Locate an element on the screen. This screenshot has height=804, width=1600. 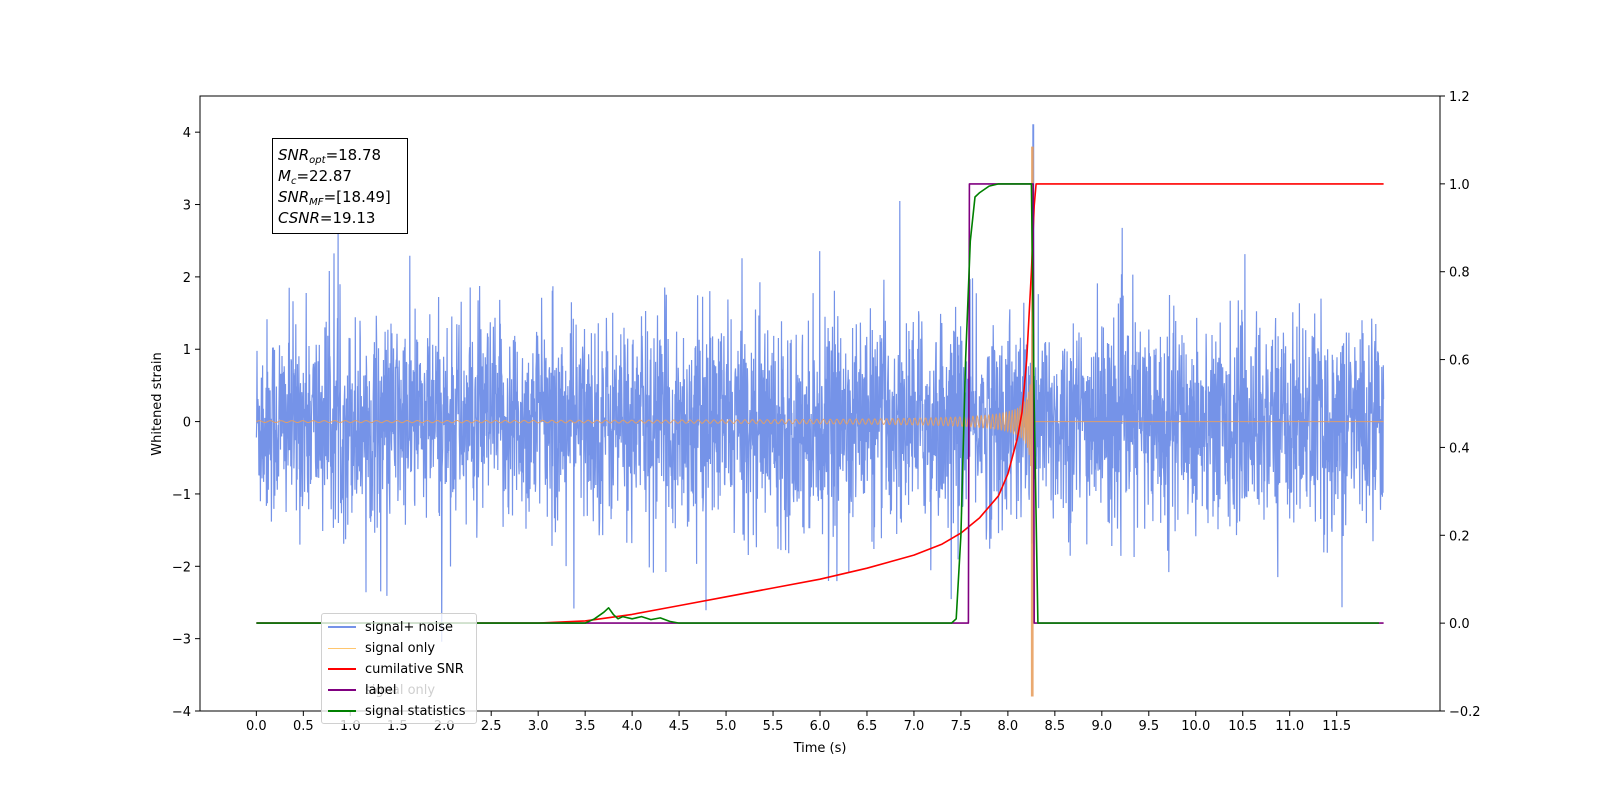
x-tick-label: 11.5 is located at coordinates (1336, 726).